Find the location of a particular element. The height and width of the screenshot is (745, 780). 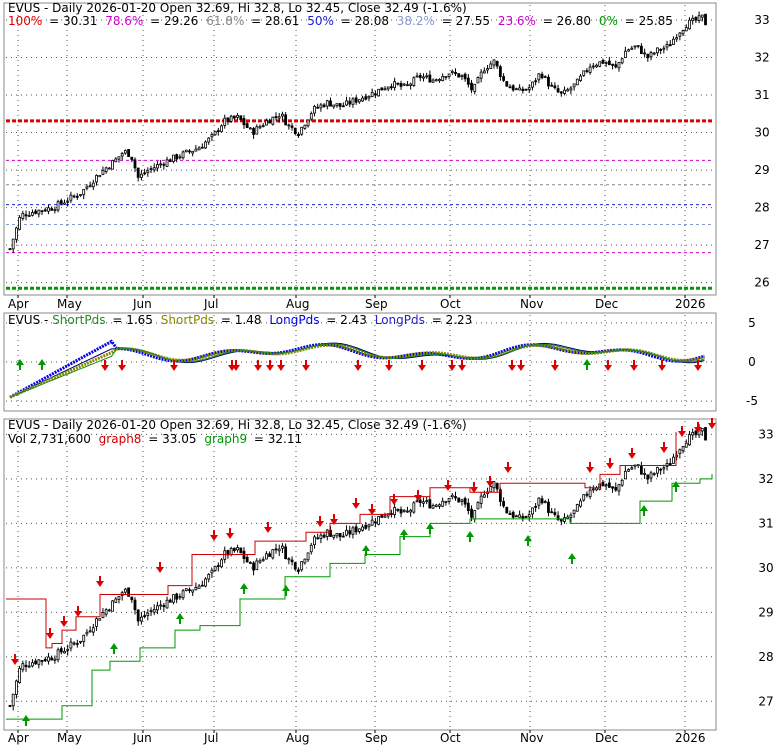

y-tick-label: 0 is located at coordinates (752, 362).